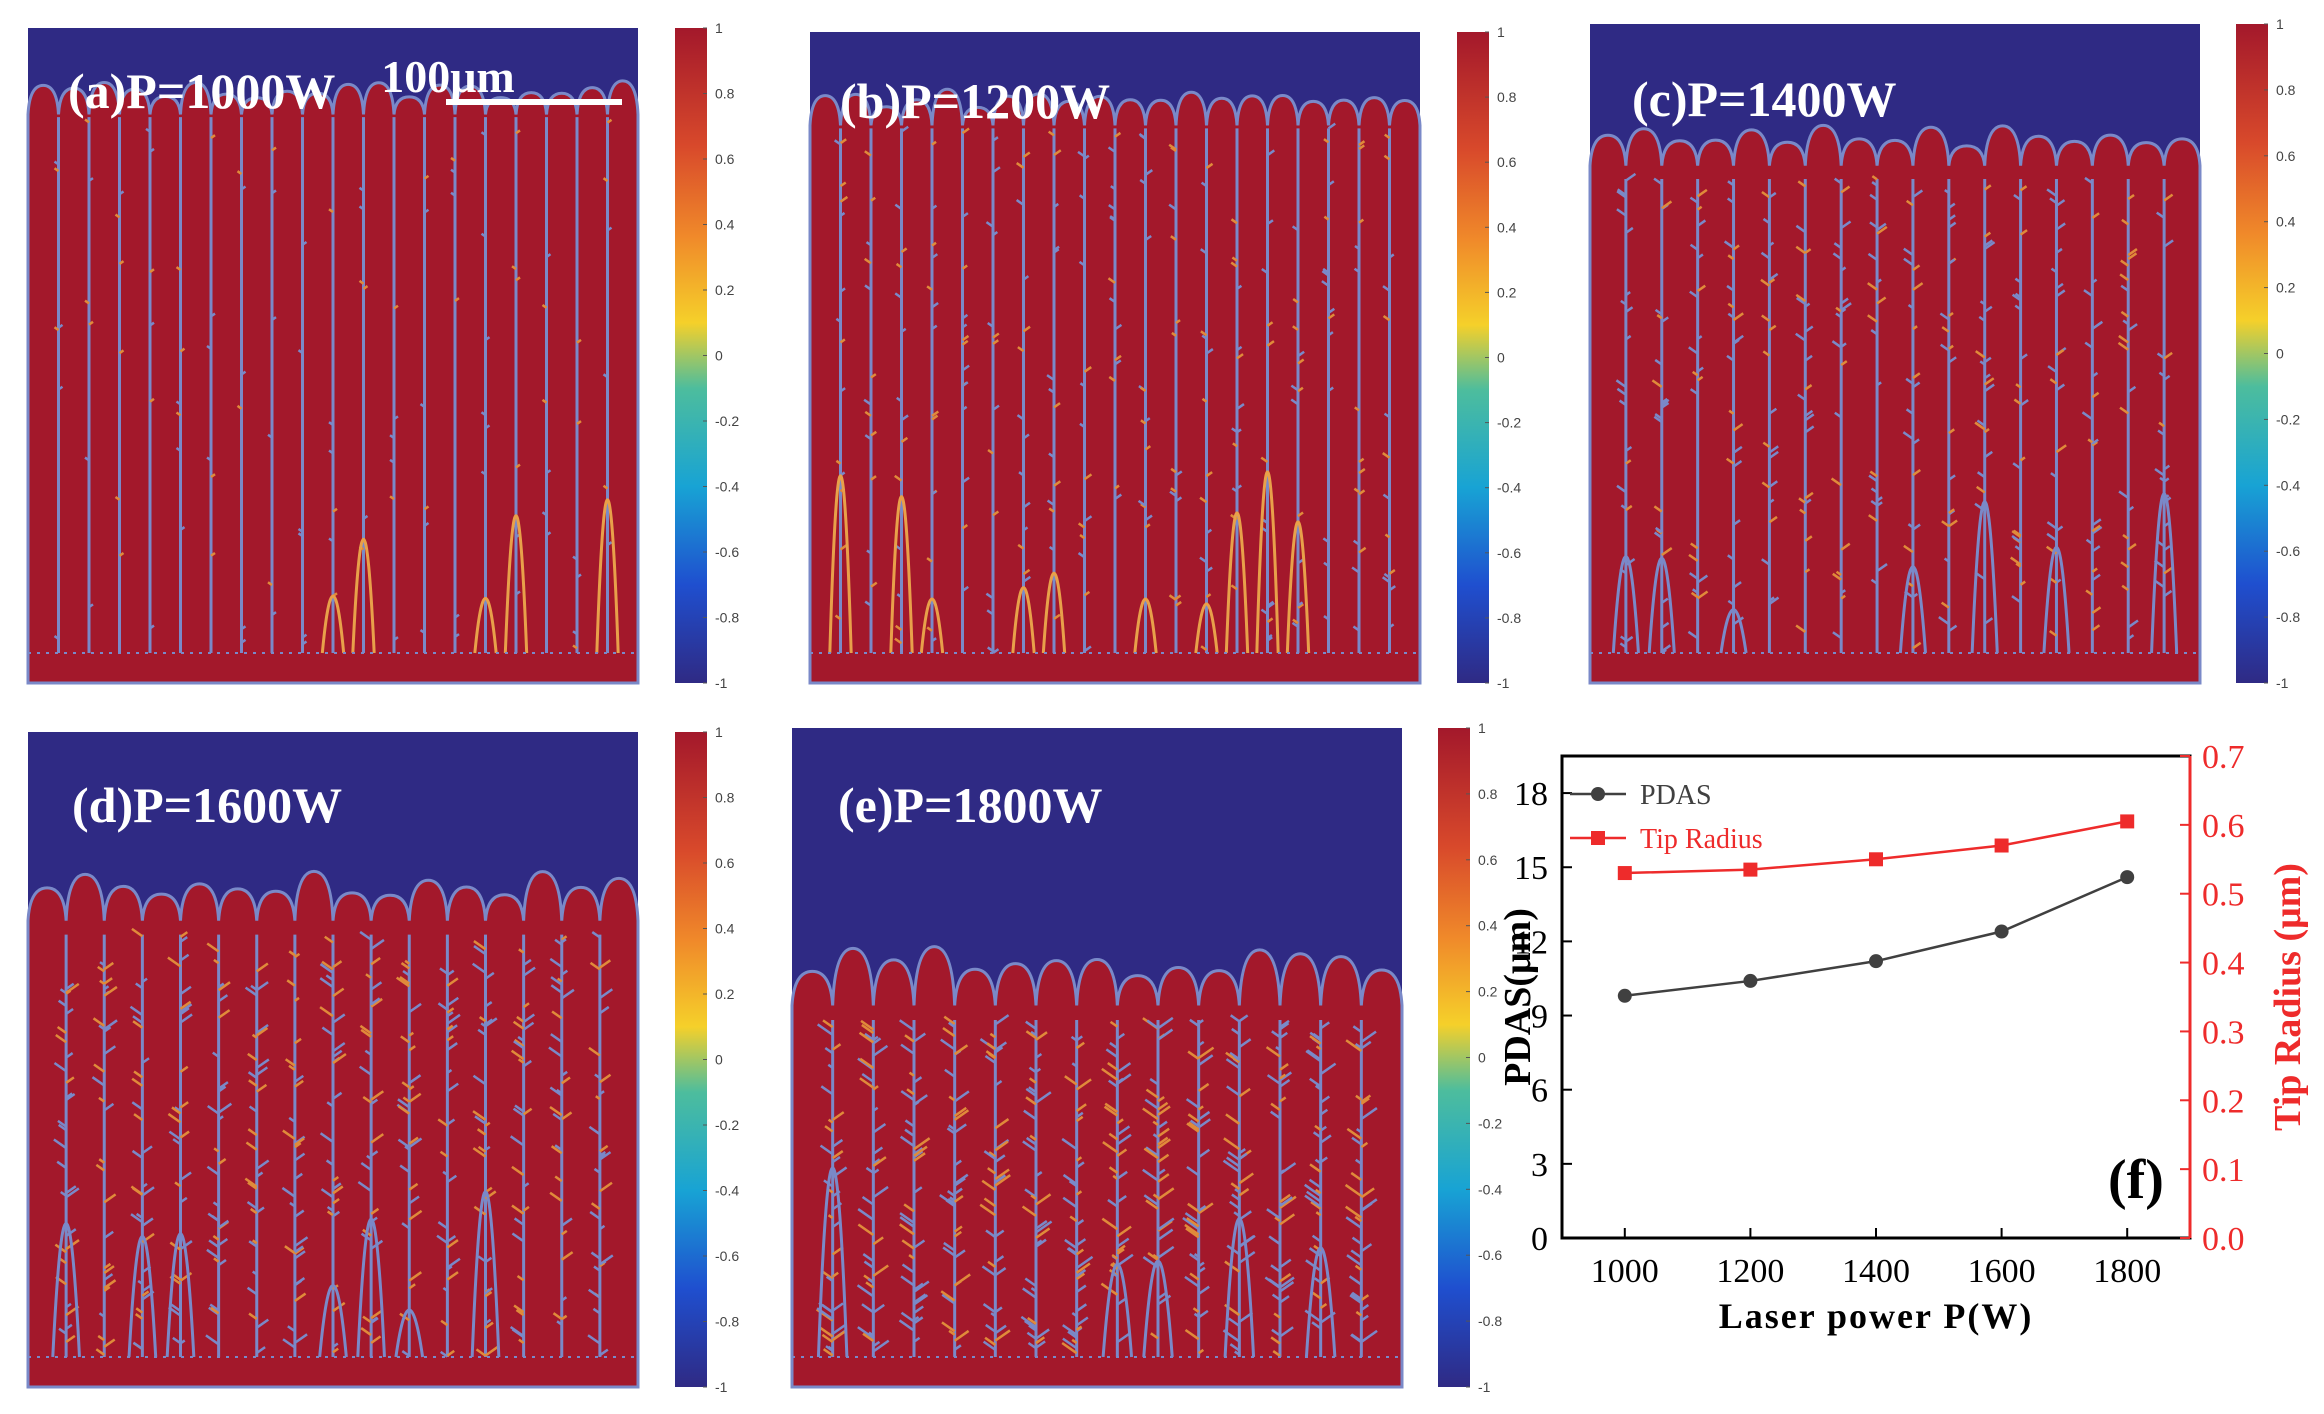 Image resolution: width=2324 pixels, height=1414 pixels. Describe the element at coordinates (1507, 97) in the screenshot. I see `colorbar-tick-label: 0.8` at that location.